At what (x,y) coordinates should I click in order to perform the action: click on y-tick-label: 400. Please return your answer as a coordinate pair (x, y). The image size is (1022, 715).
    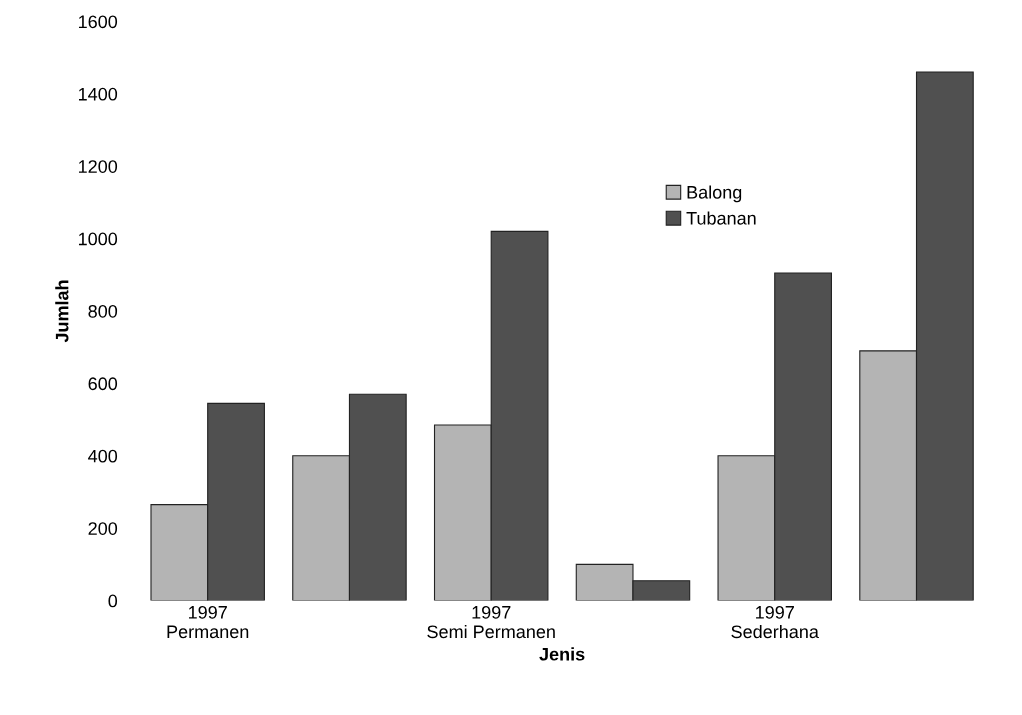
    Looking at the image, I should click on (103, 456).